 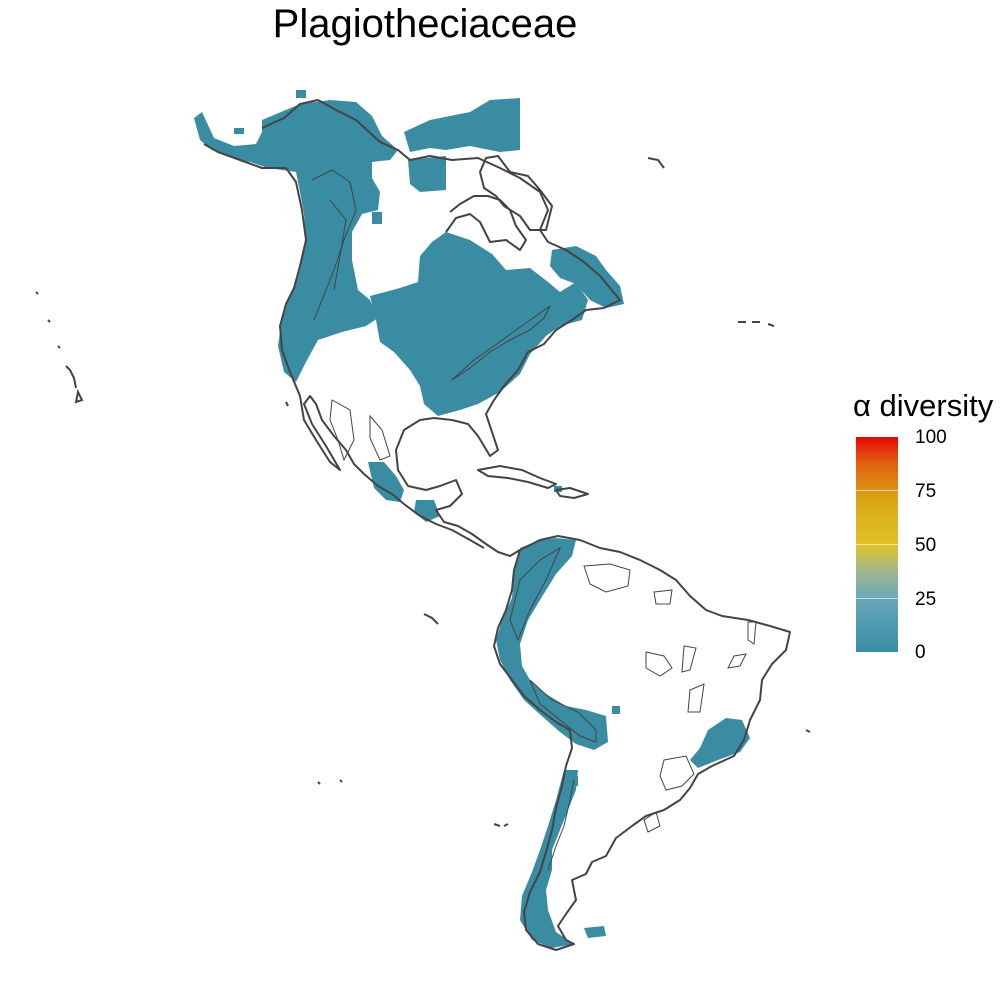 What do you see at coordinates (923, 405) in the screenshot?
I see `legend-title: α diversity` at bounding box center [923, 405].